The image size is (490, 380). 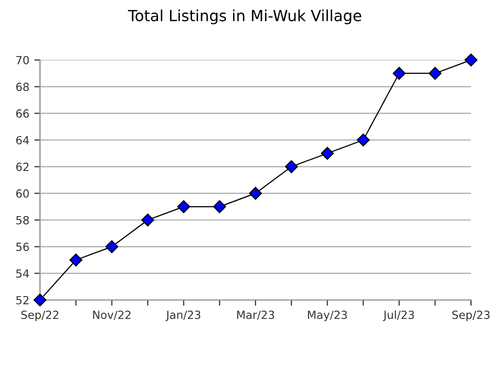 What do you see at coordinates (183, 316) in the screenshot?
I see `x-tick-label: Jan/23` at bounding box center [183, 316].